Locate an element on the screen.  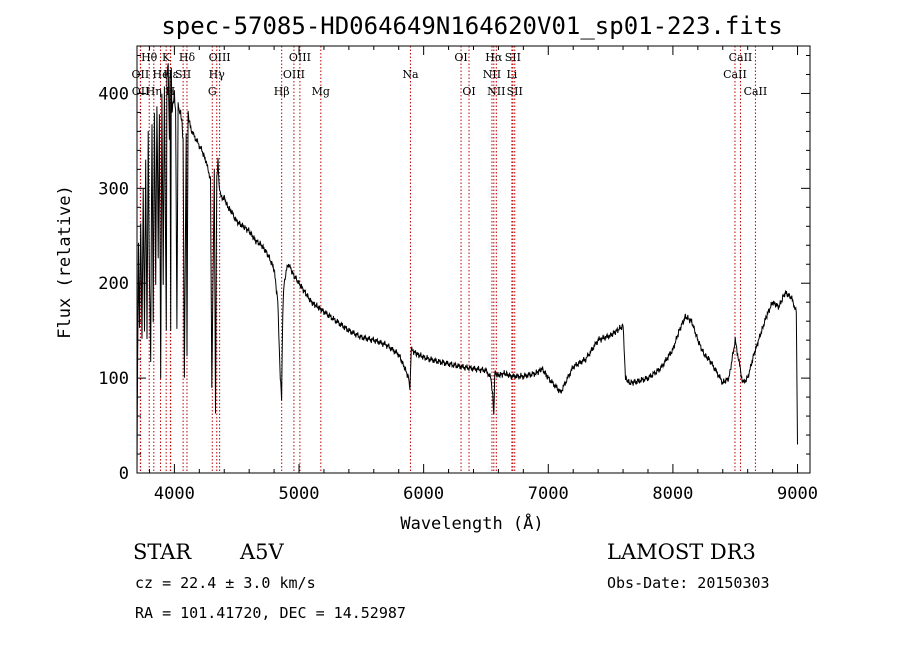
reference-line-label: Na is located at coordinates (410, 74).